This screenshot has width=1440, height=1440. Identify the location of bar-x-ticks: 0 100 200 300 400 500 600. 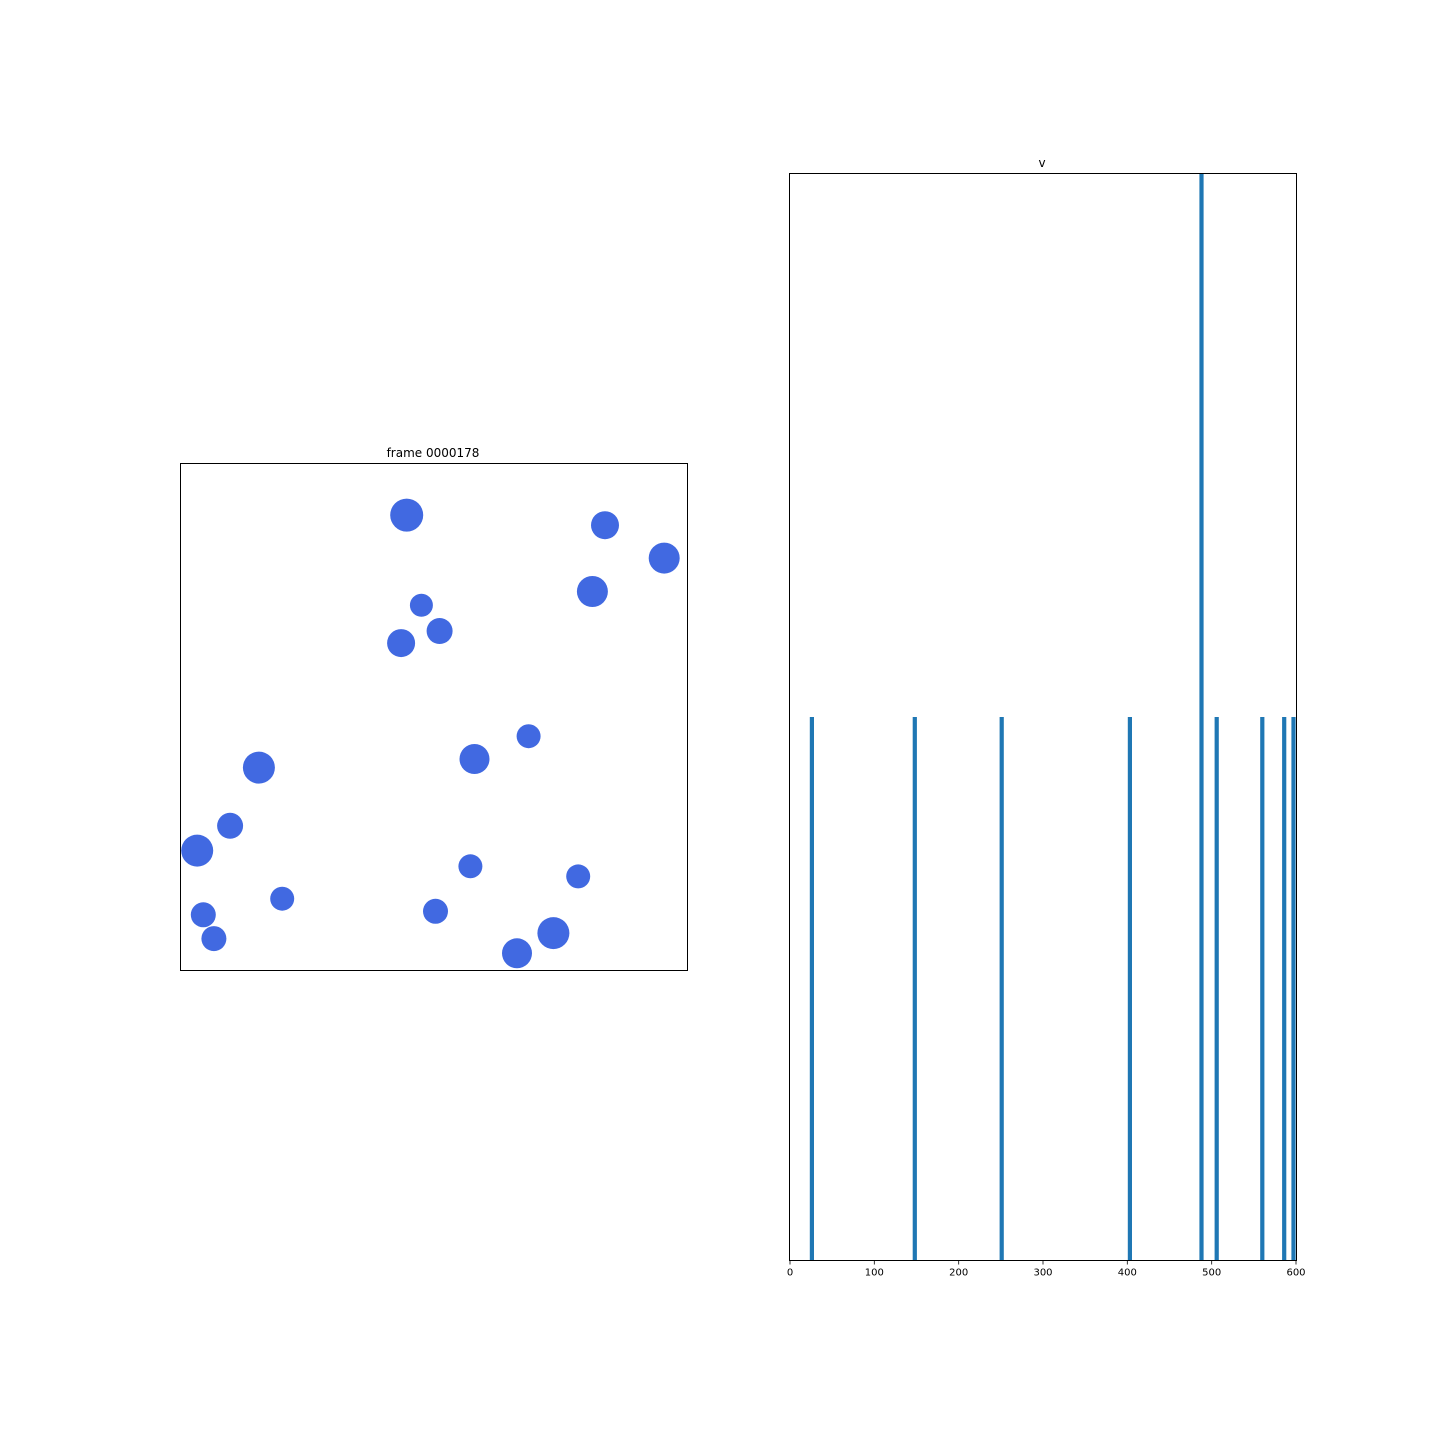
(1046, 1269).